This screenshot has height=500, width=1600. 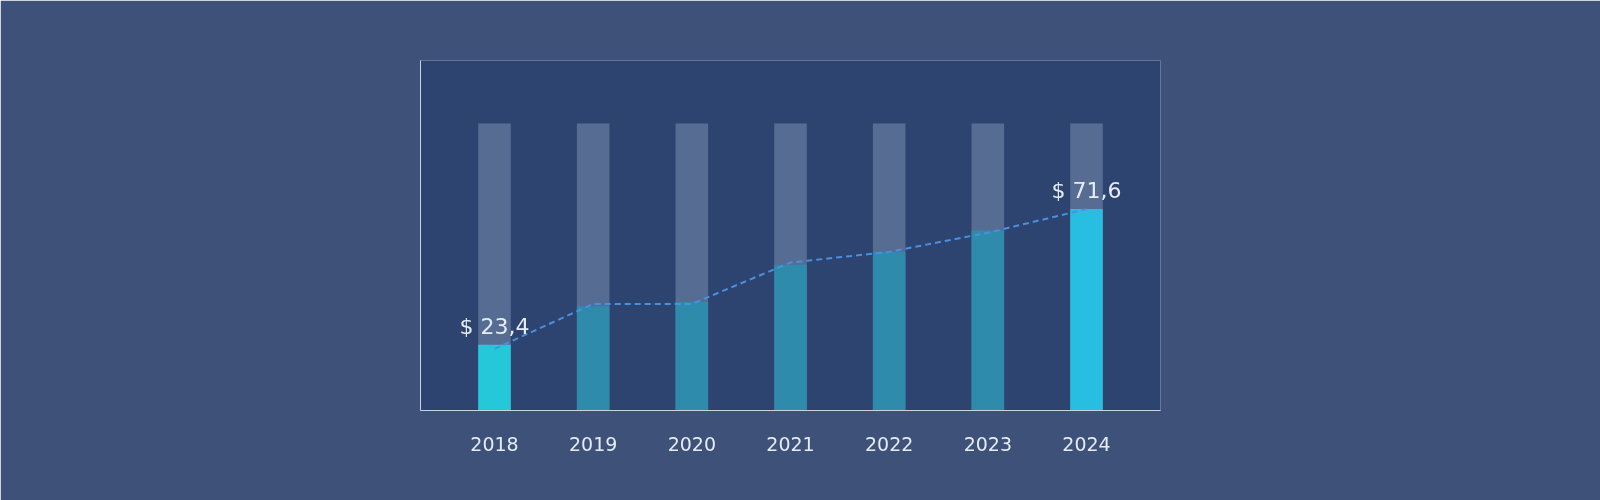 What do you see at coordinates (1086, 191) in the screenshot?
I see `data-label: $ 71,6` at bounding box center [1086, 191].